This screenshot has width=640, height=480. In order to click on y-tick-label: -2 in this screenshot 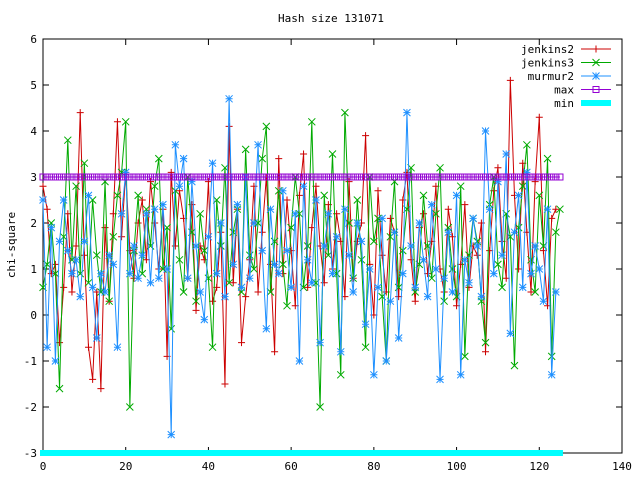, I will do `click(30, 407)`.